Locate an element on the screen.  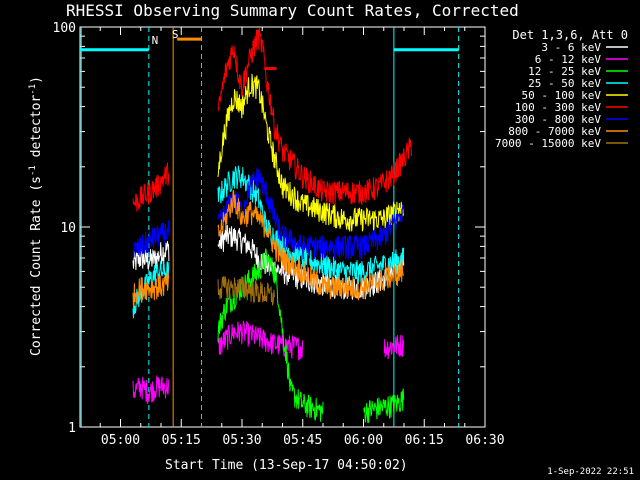
legend-label: 50 - 100 keV is located at coordinates (562, 95).